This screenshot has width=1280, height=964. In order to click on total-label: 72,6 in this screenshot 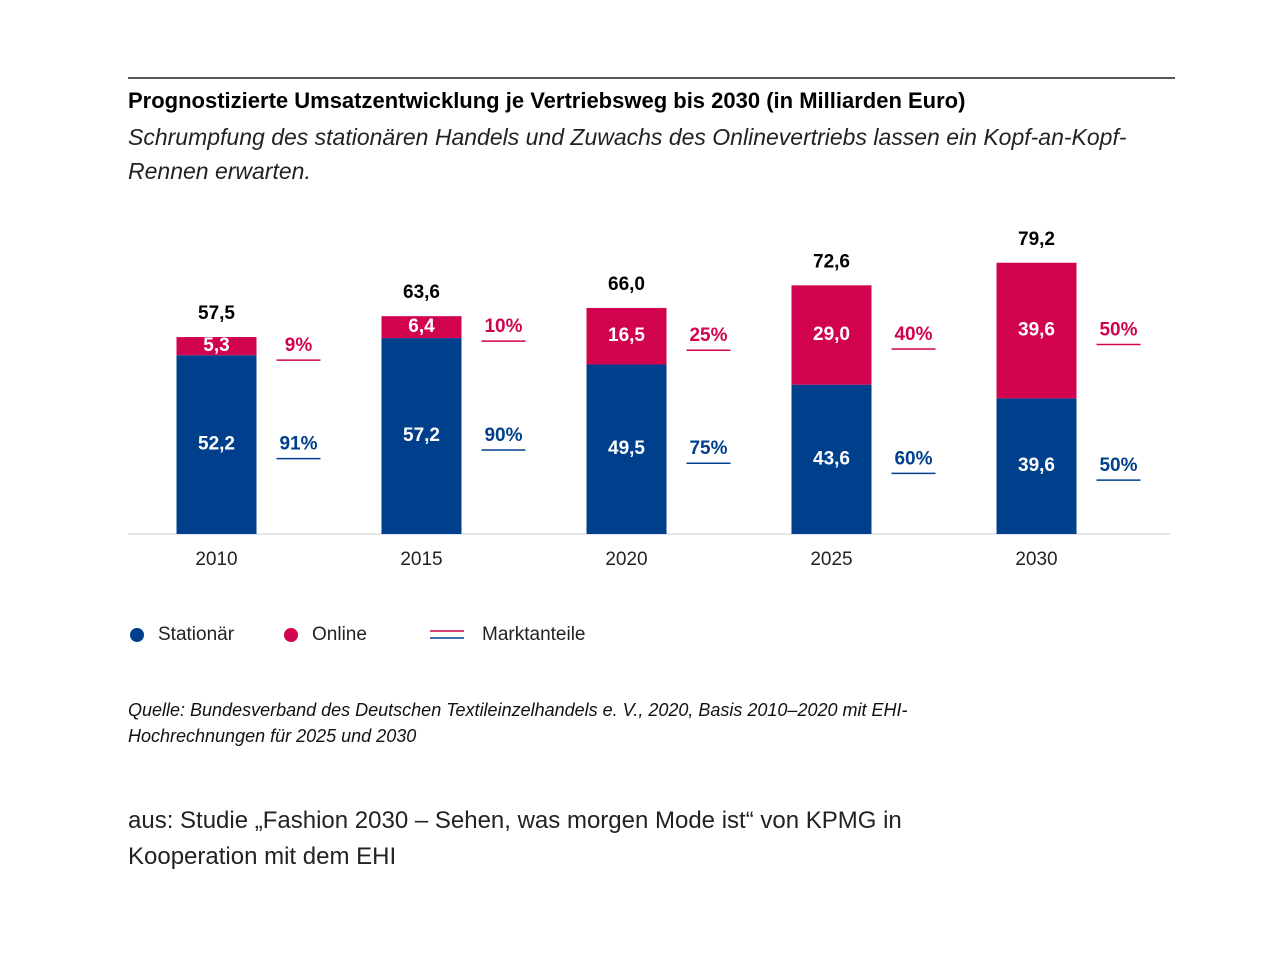, I will do `click(831, 261)`.